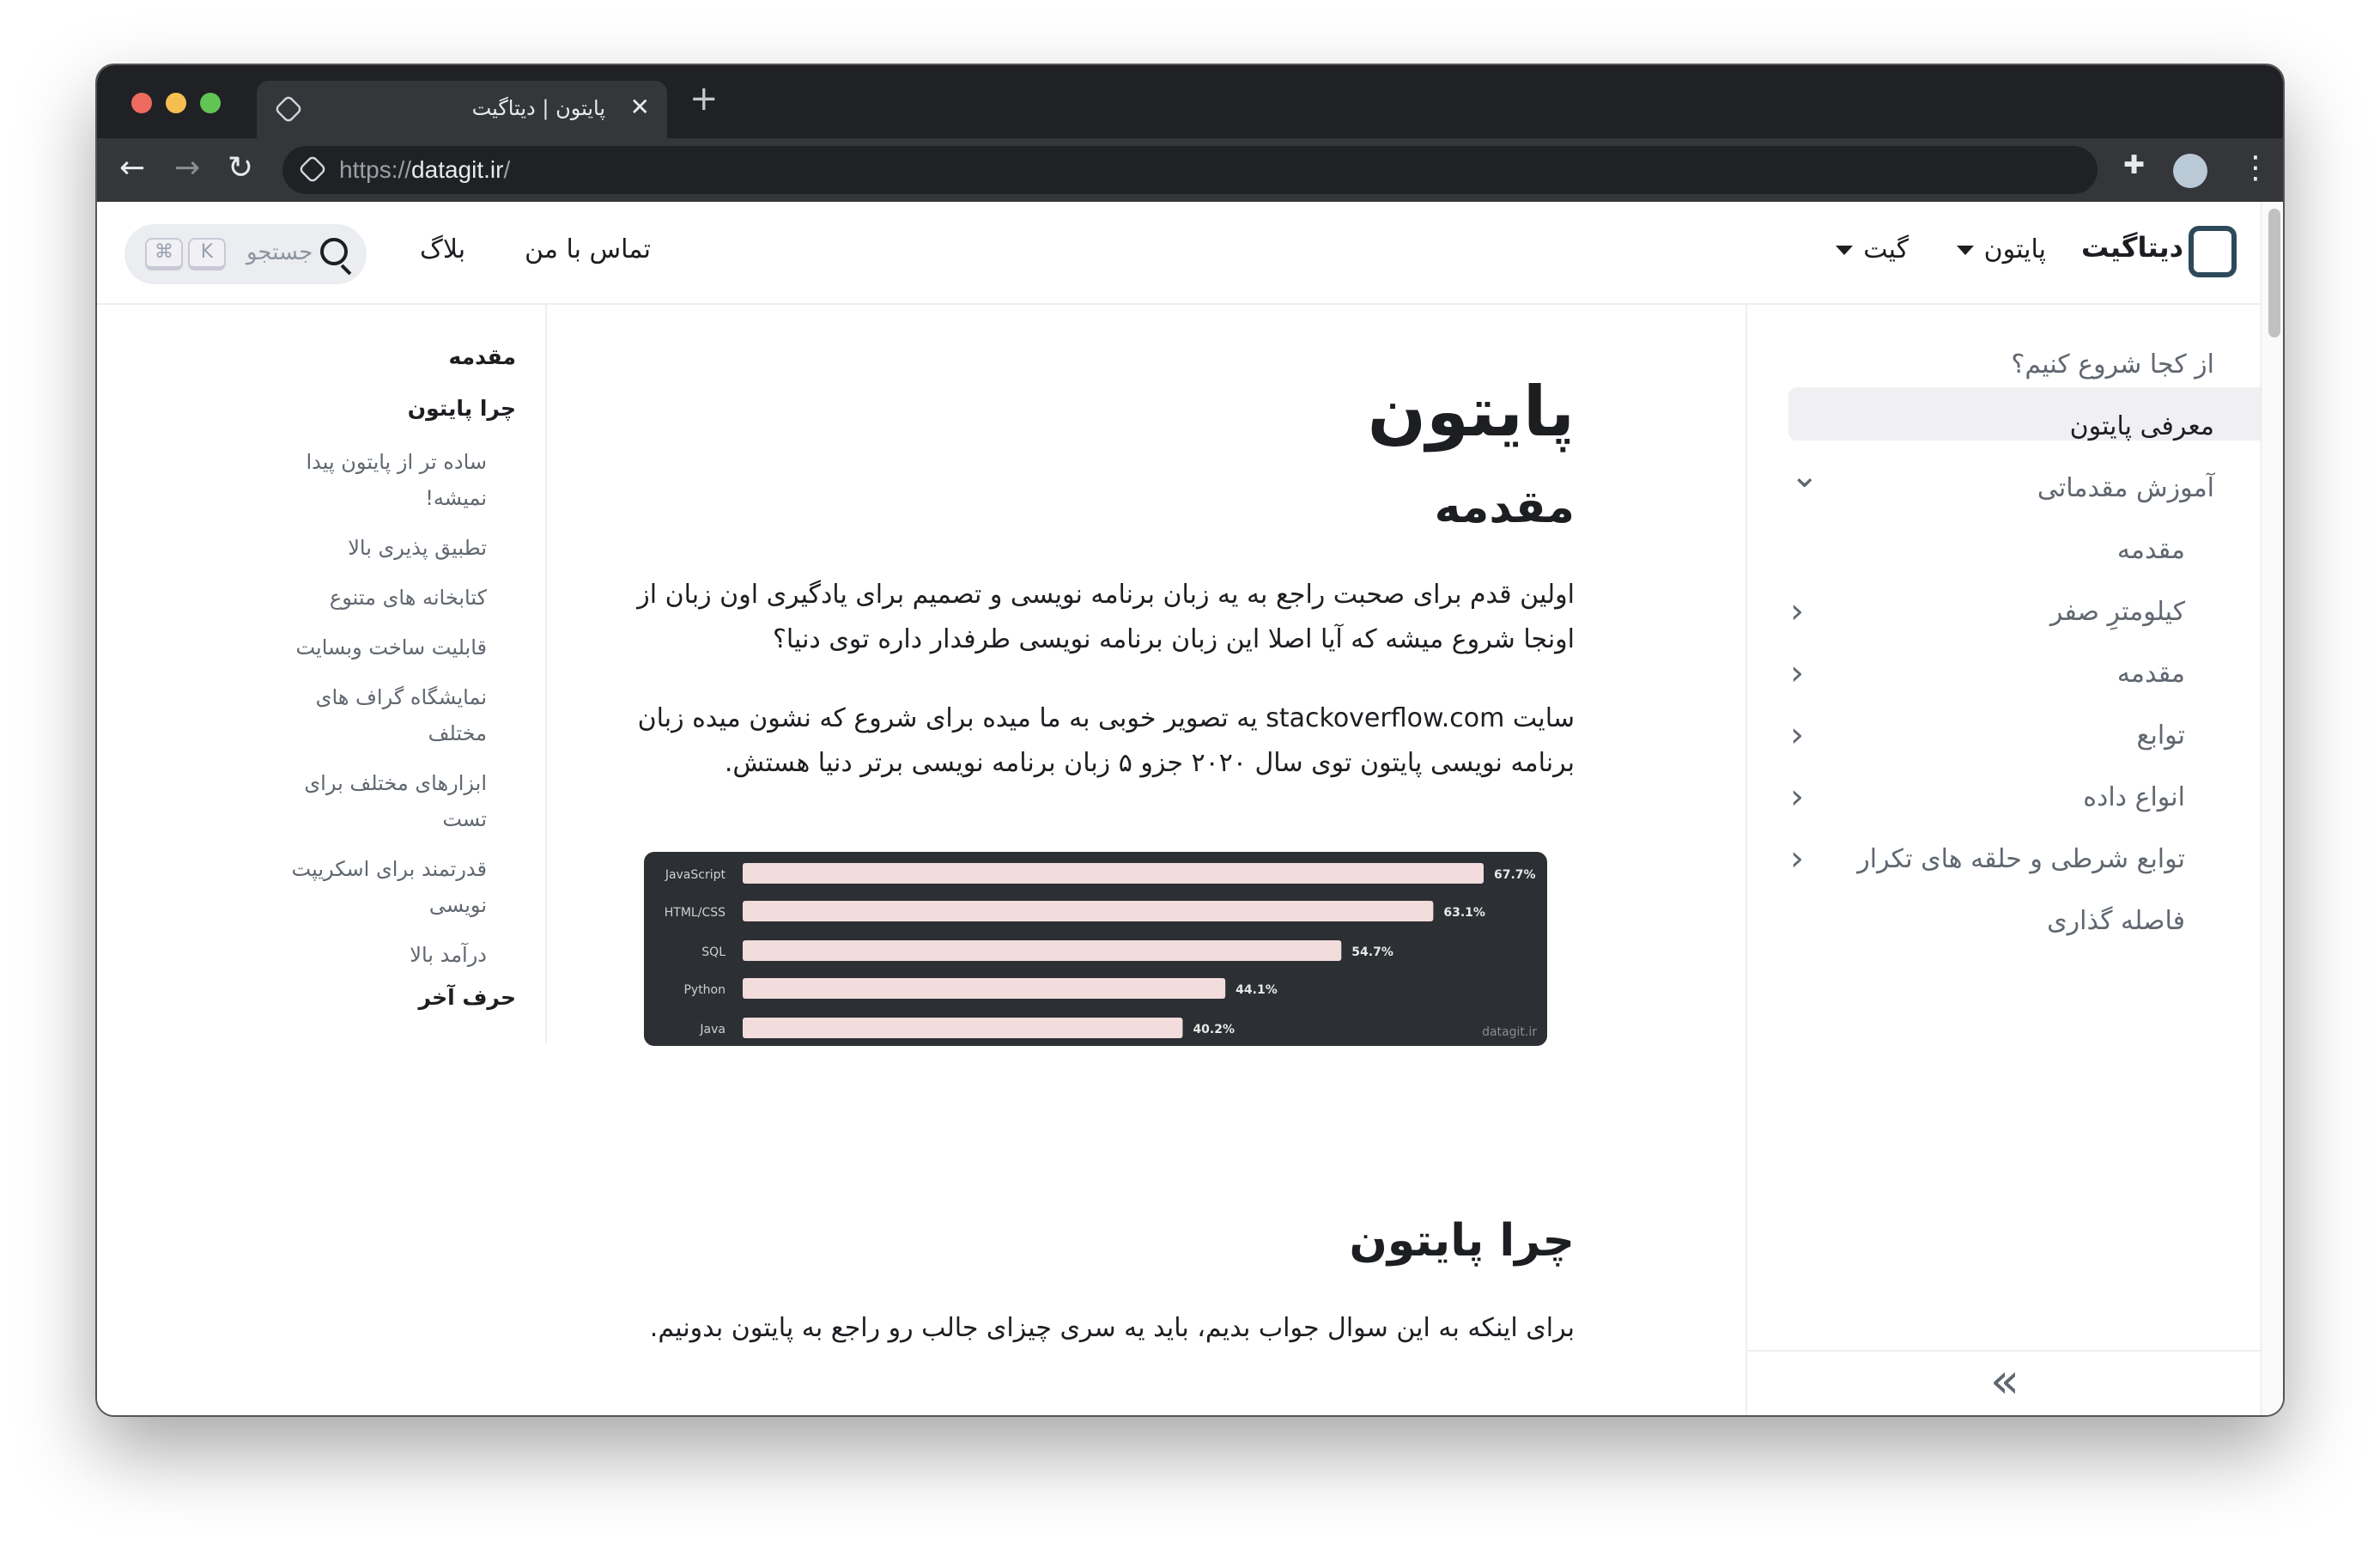  I want to click on brand-logo-icon, so click(2213, 251).